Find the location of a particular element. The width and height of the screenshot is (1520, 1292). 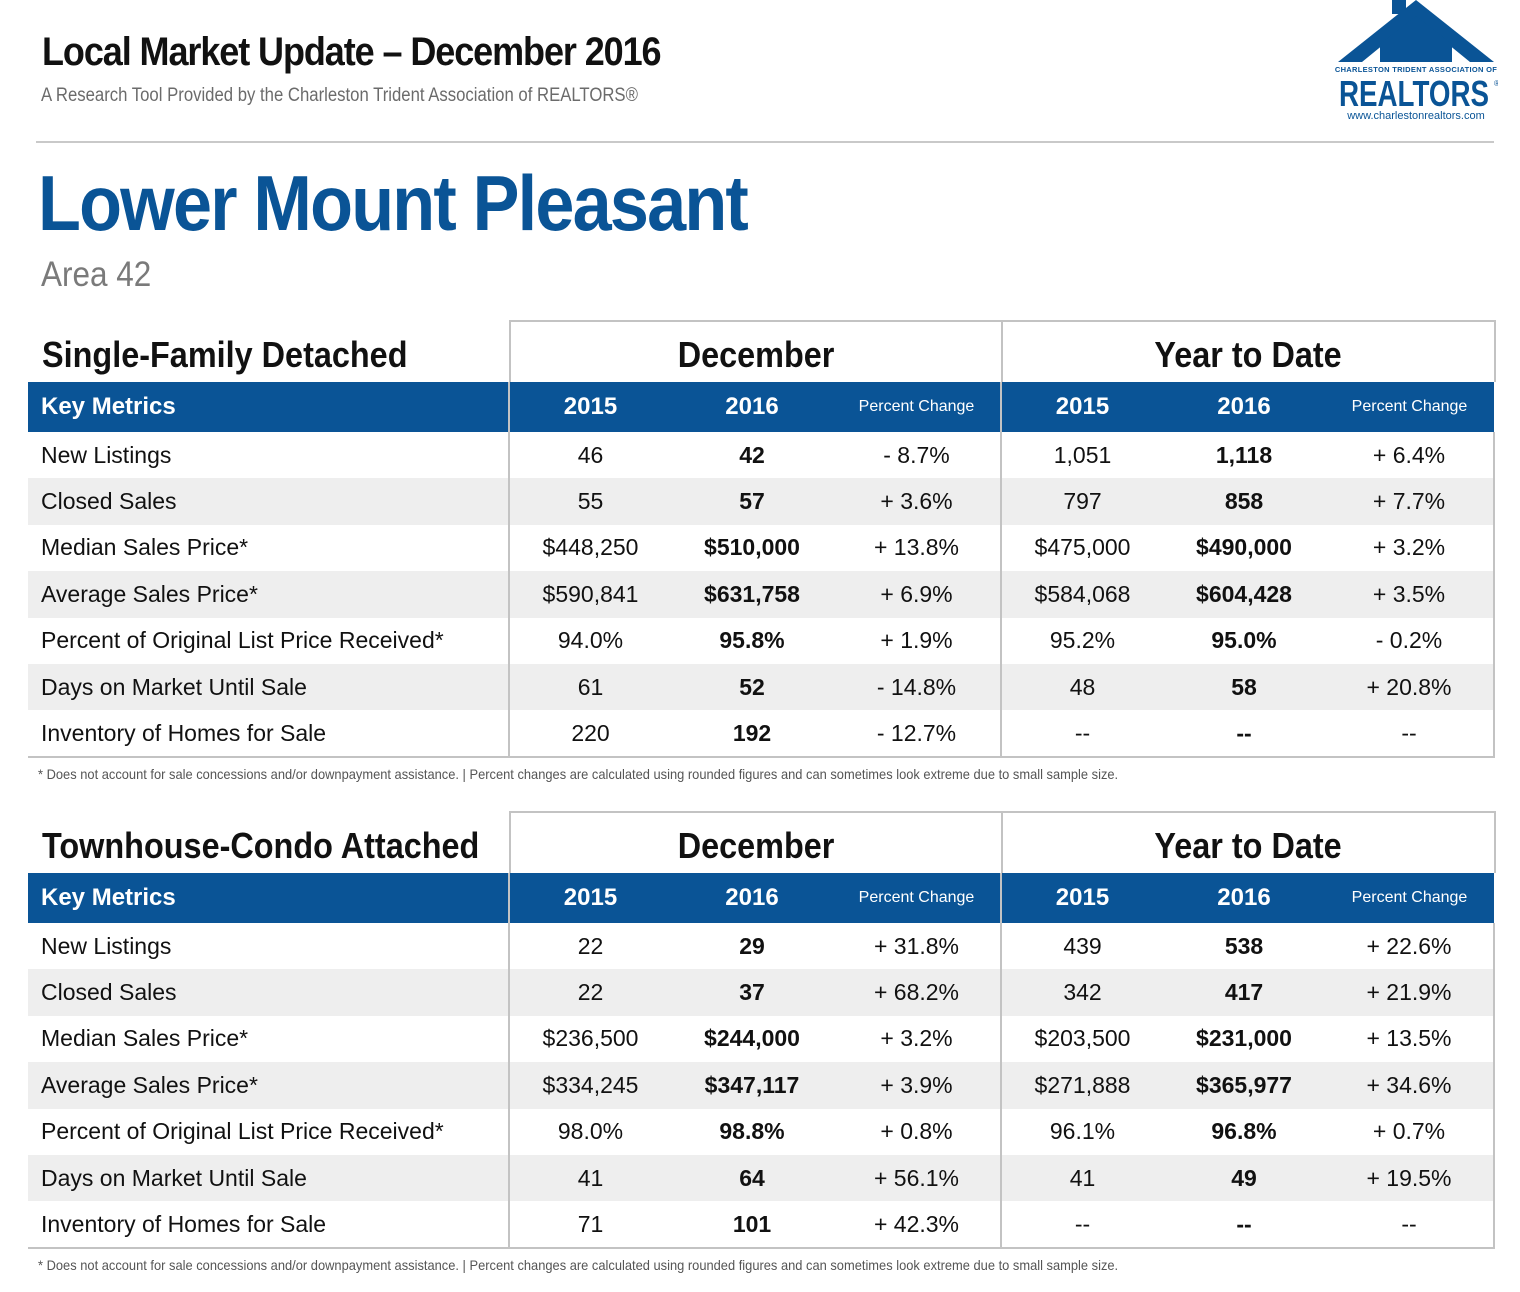

cell: 37 is located at coordinates (752, 992).